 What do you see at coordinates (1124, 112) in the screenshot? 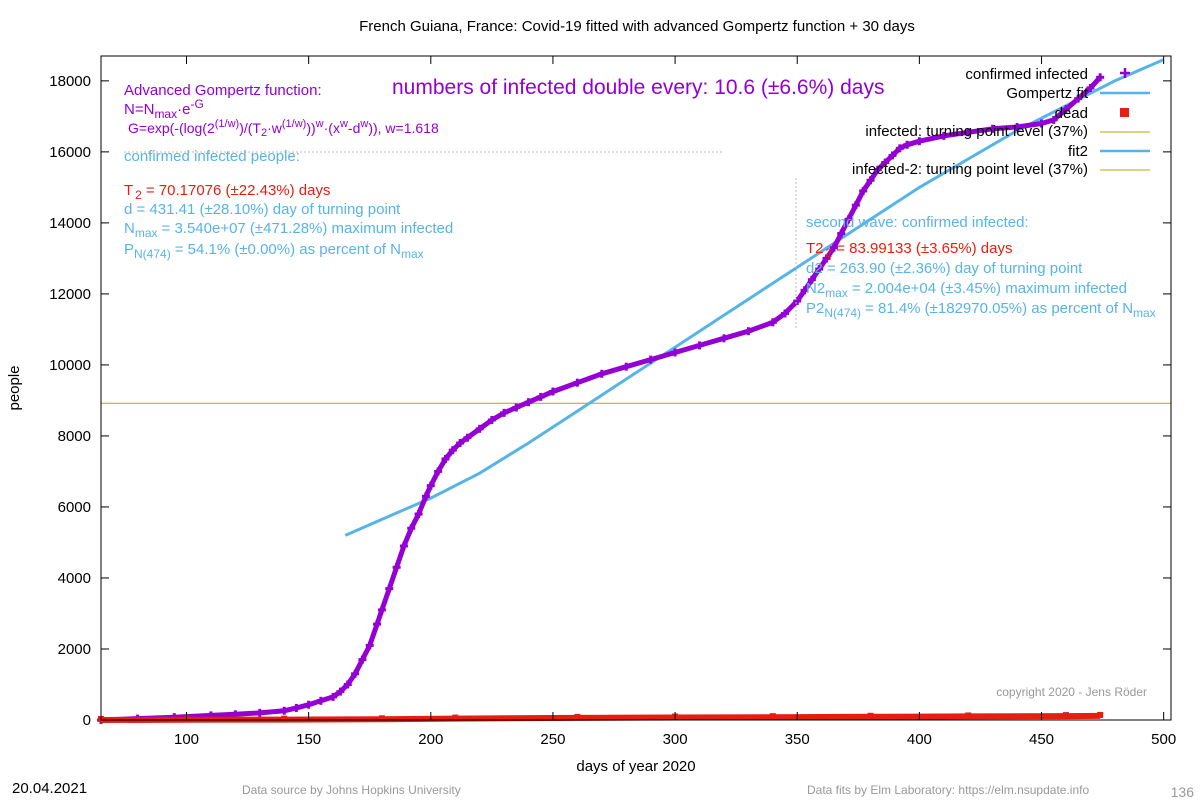
I see `legend-swatch-dead` at bounding box center [1124, 112].